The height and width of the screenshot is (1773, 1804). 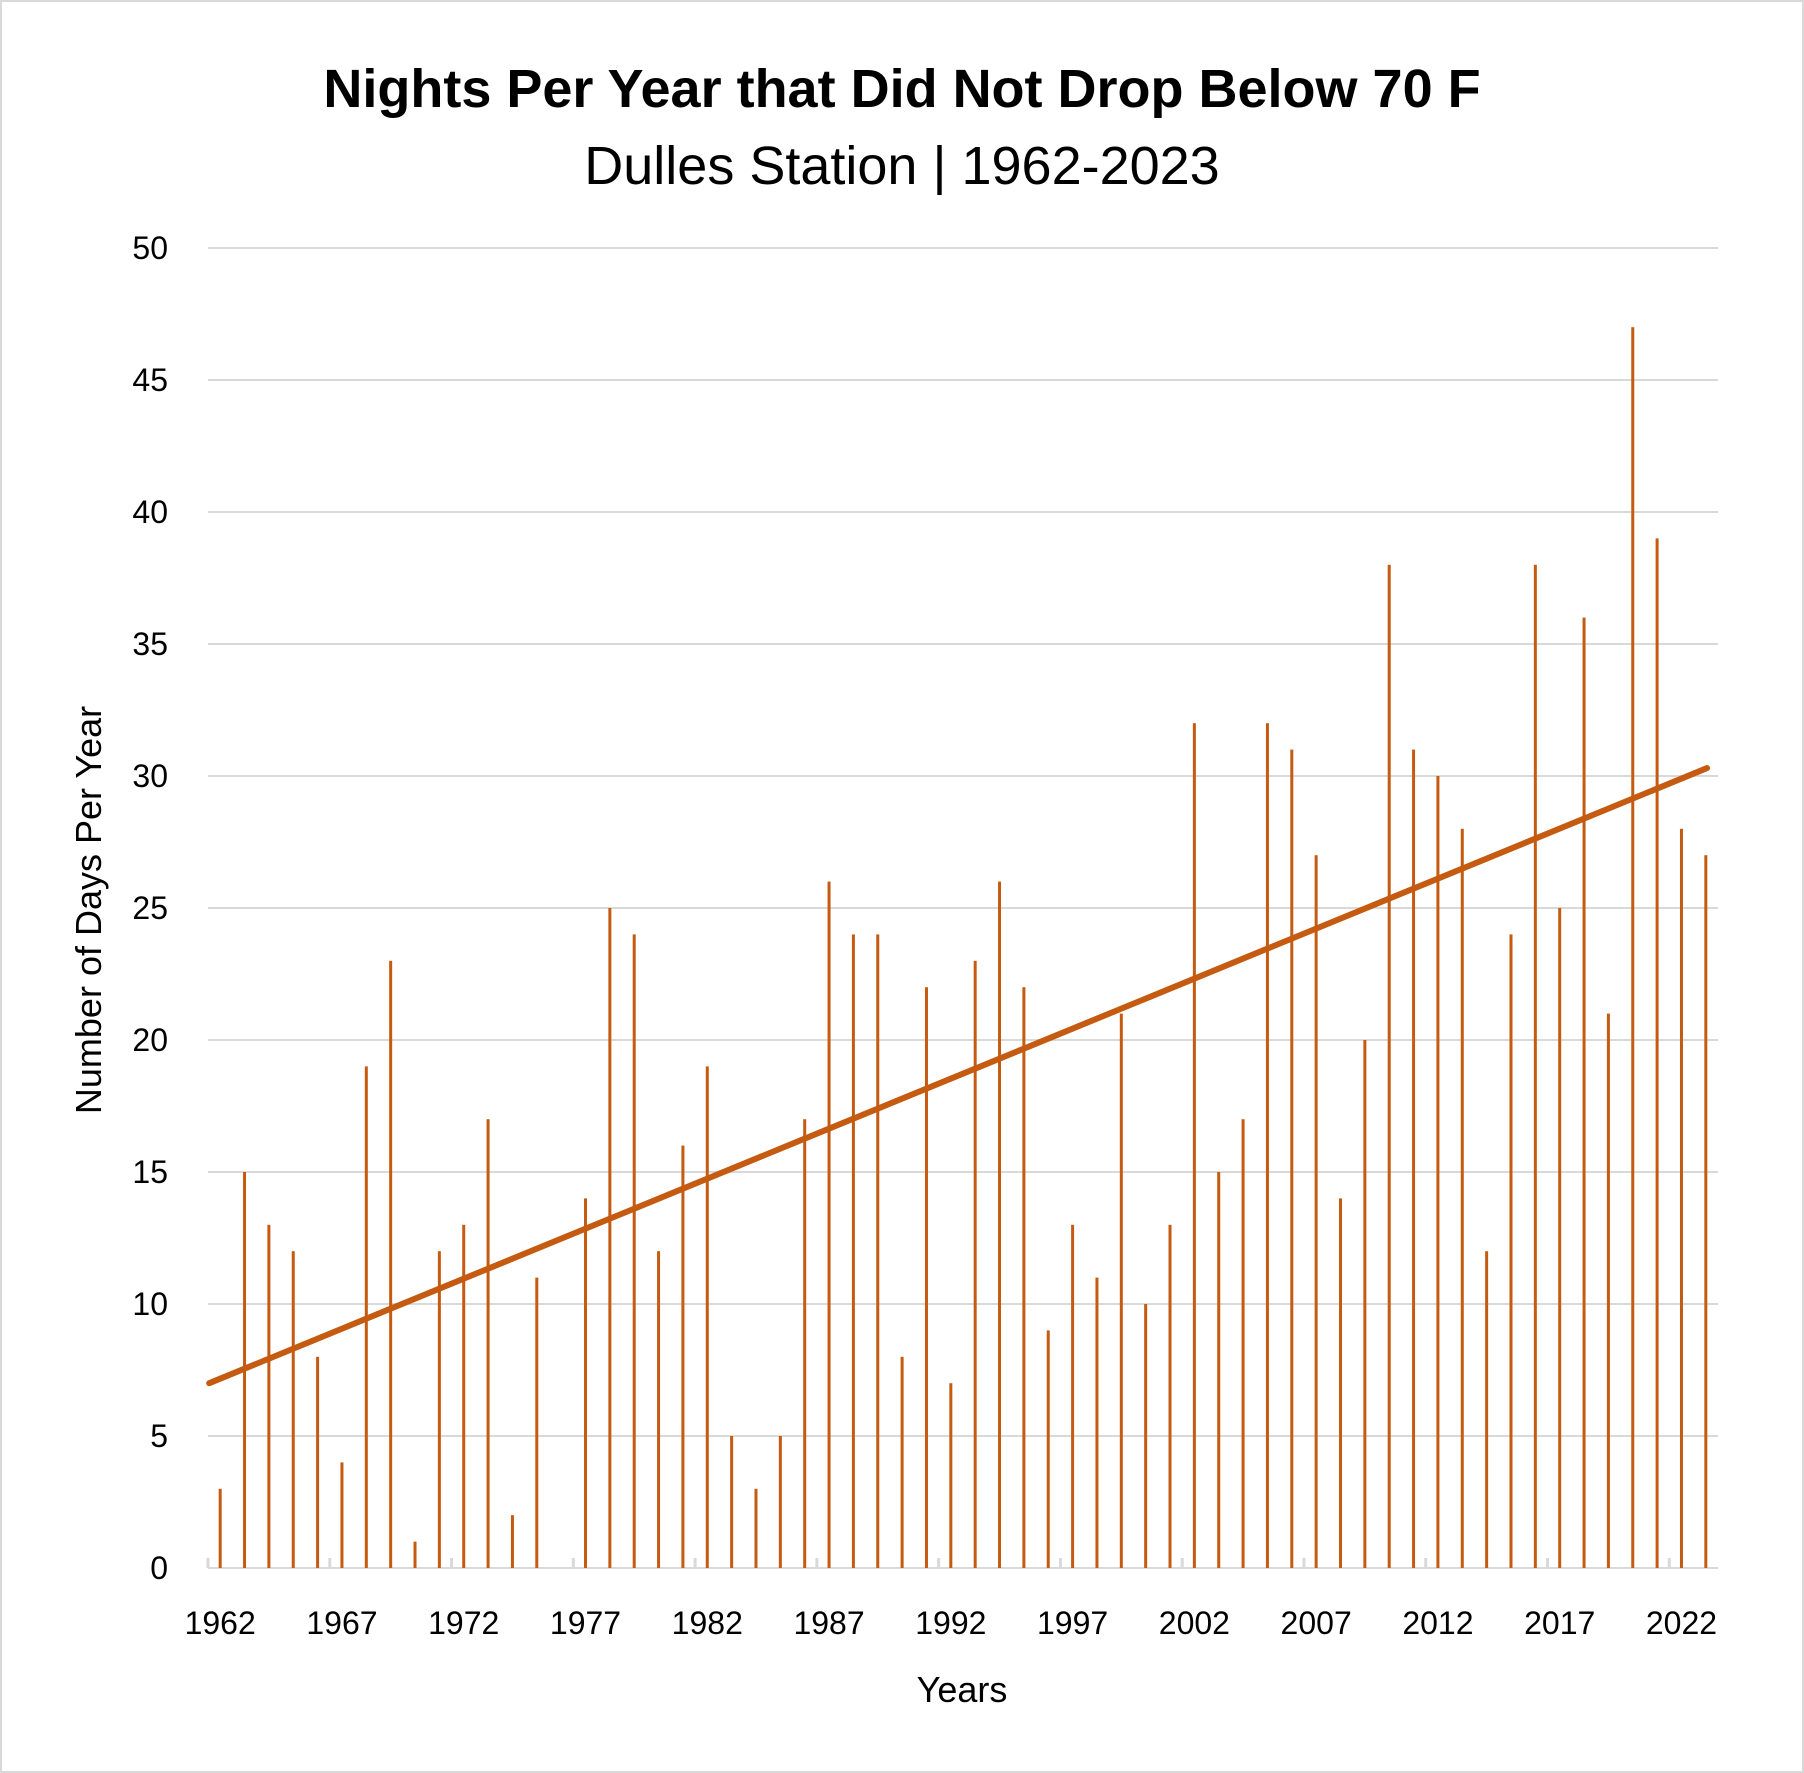 What do you see at coordinates (585, 1623) in the screenshot?
I see `x-tick-label: 1977` at bounding box center [585, 1623].